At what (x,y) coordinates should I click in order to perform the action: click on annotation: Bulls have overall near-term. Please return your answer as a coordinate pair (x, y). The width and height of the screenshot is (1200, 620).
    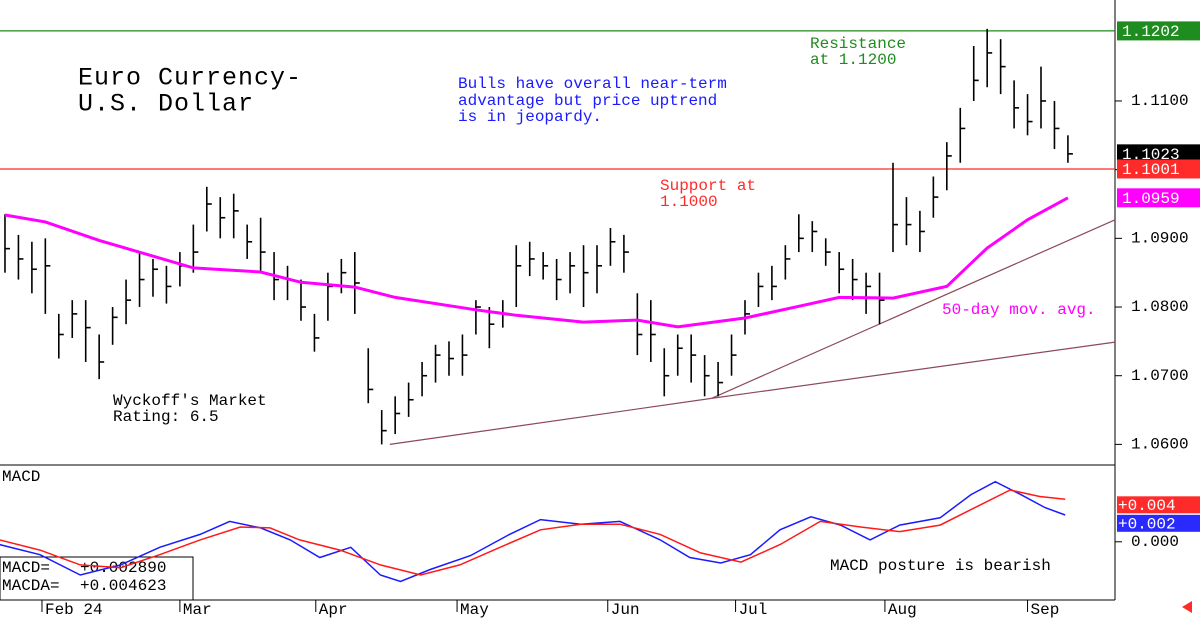
    Looking at the image, I should click on (592, 84).